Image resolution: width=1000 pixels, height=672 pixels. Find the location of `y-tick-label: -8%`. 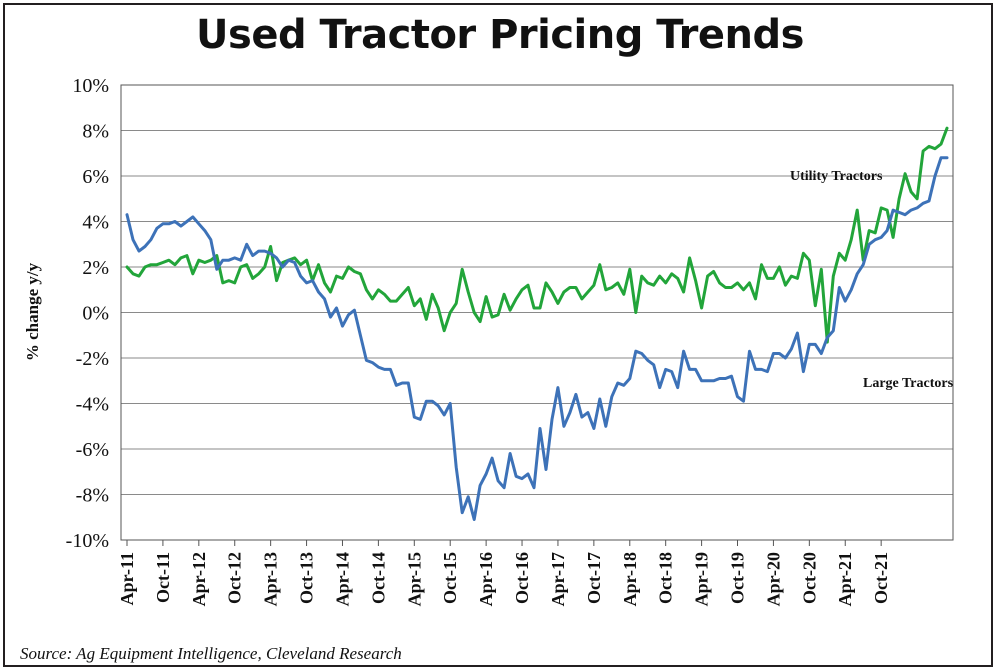

y-tick-label: -8% is located at coordinates (92, 496).